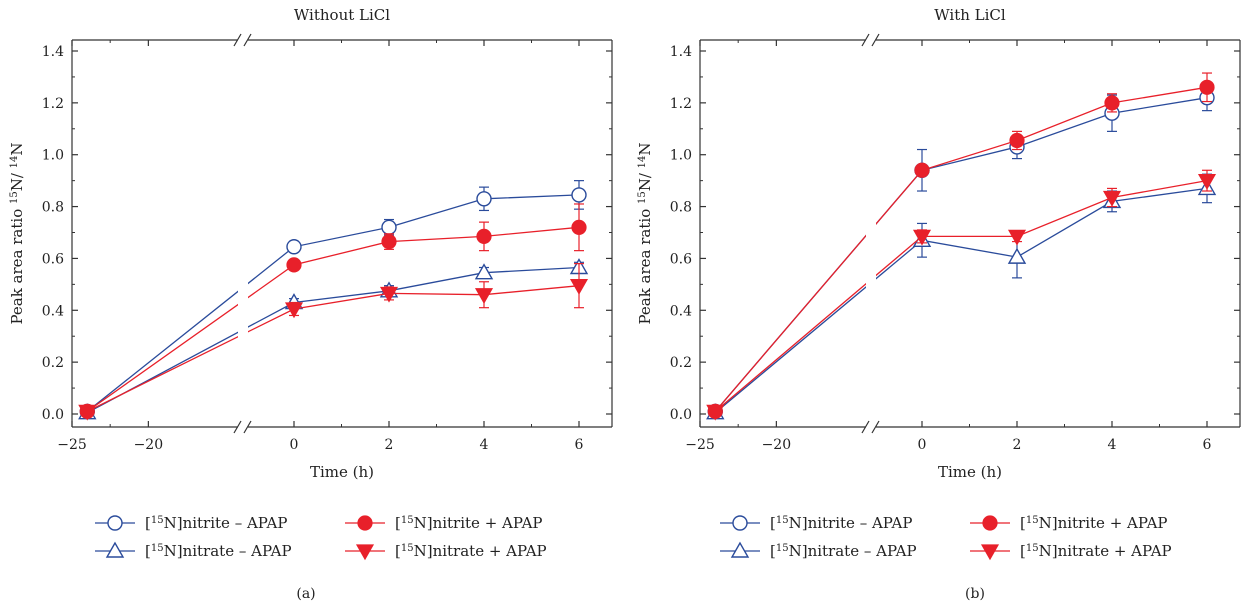  I want to click on legend-item: [15N]nitrate – APAP, so click(193, 550).